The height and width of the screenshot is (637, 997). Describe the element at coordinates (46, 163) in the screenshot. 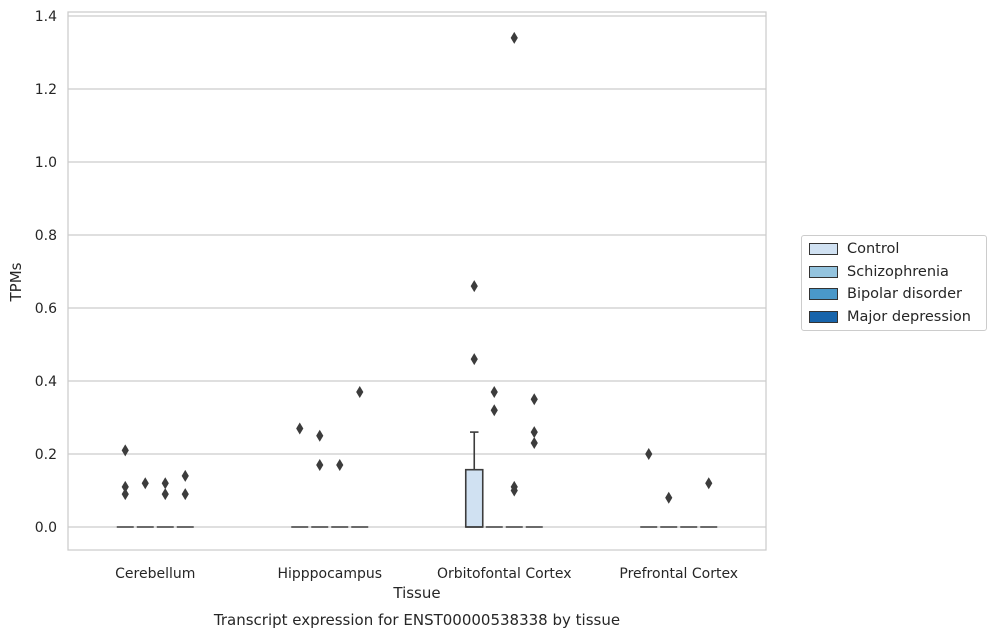

I see `y-tick-label: 1.0` at that location.